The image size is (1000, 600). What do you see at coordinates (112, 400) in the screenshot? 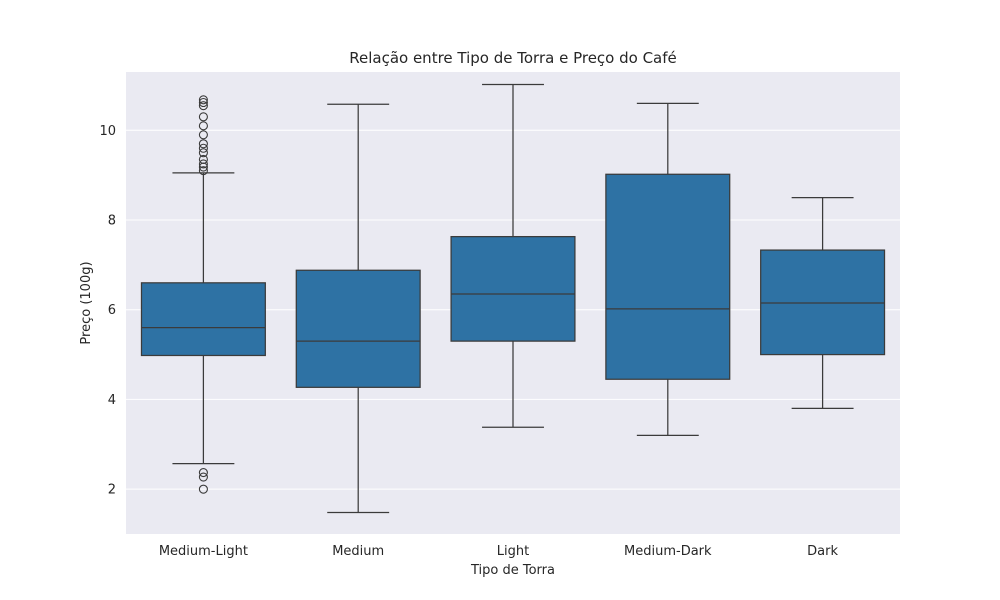
I see `y-tick-label: 4` at bounding box center [112, 400].